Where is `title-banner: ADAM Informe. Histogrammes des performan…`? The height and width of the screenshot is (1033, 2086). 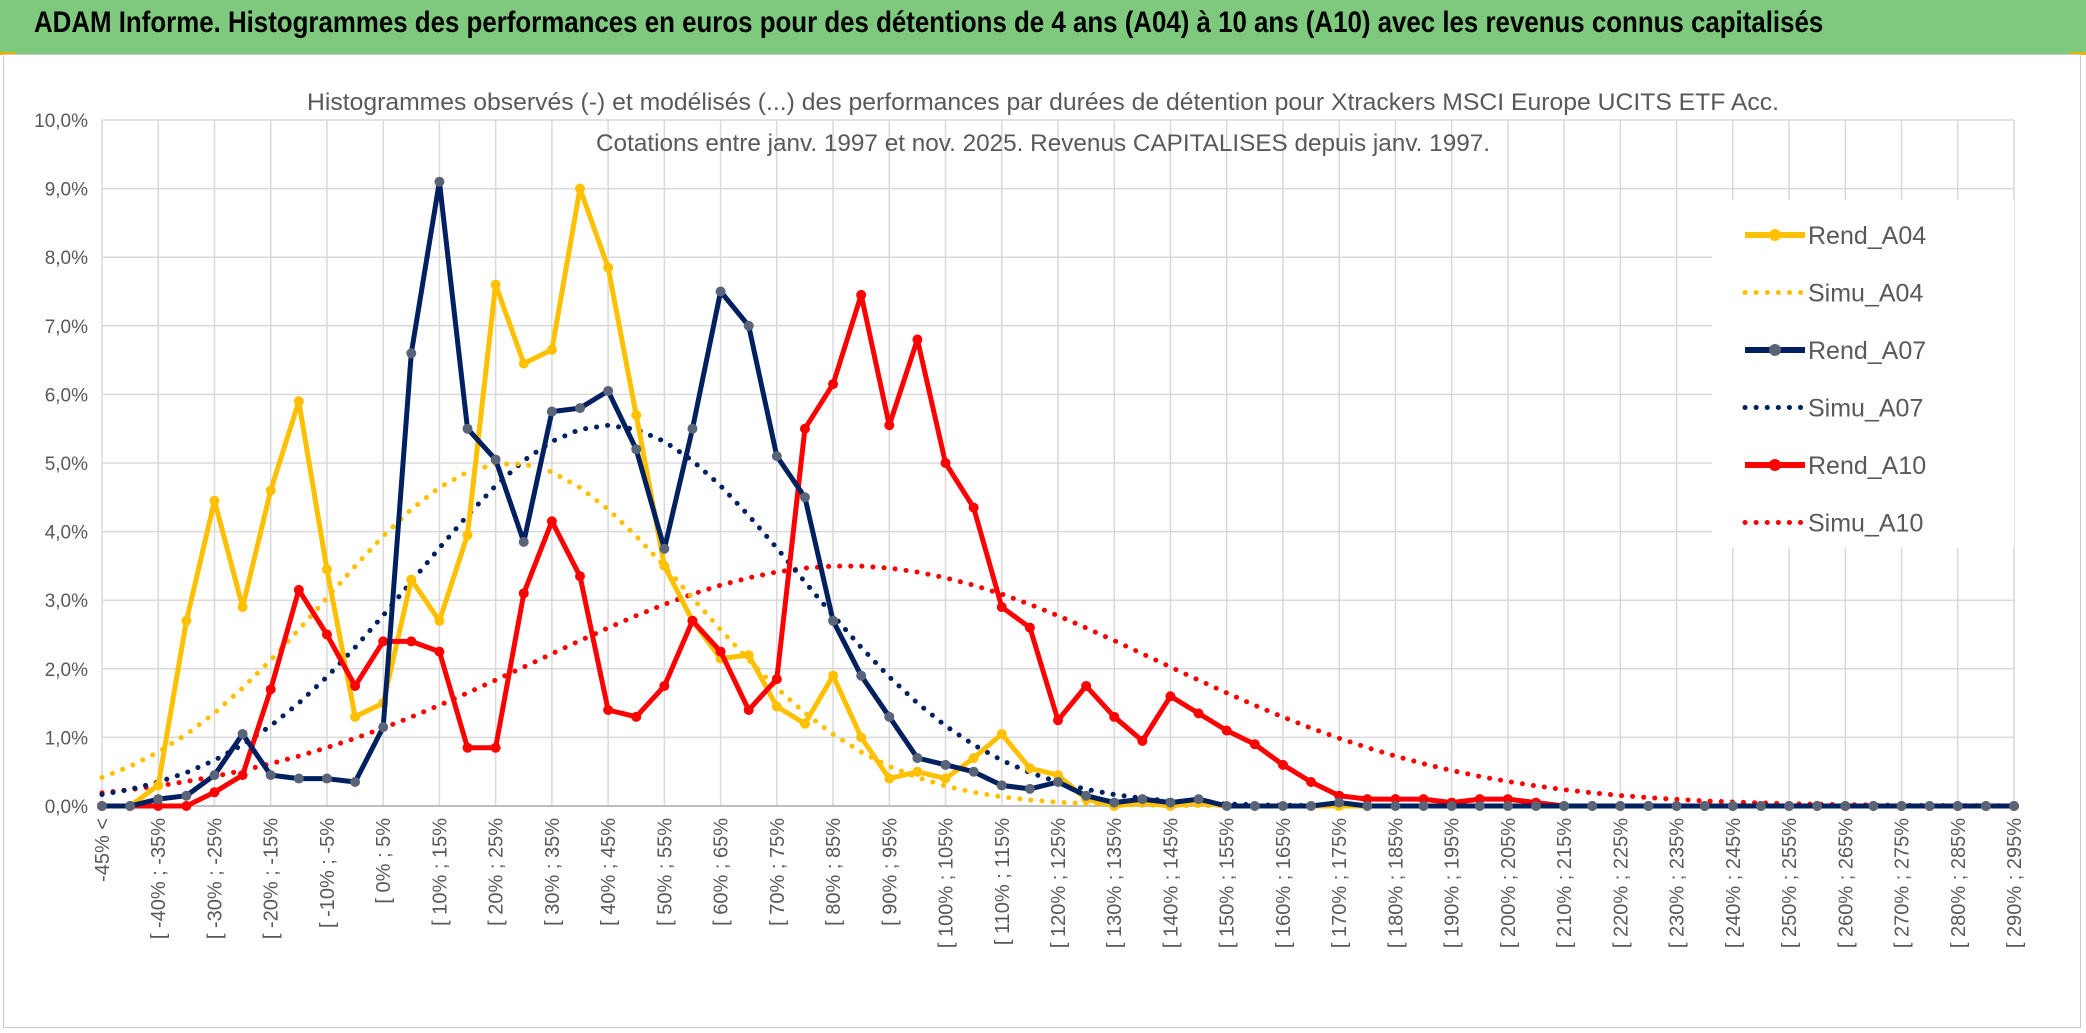
title-banner: ADAM Informe. Histogrammes des performan… is located at coordinates (1043, 27).